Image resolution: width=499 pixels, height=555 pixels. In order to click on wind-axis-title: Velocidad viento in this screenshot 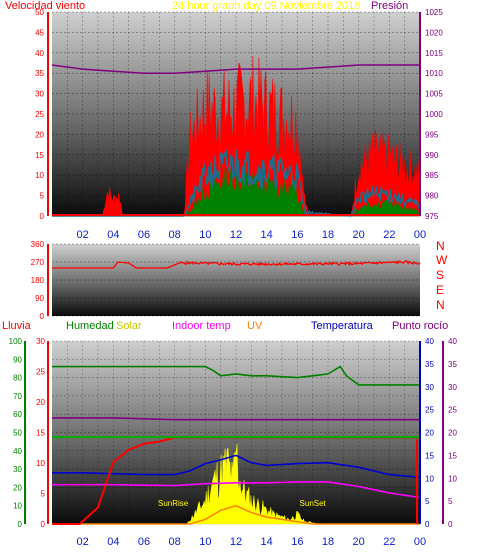, I will do `click(45, 6)`.